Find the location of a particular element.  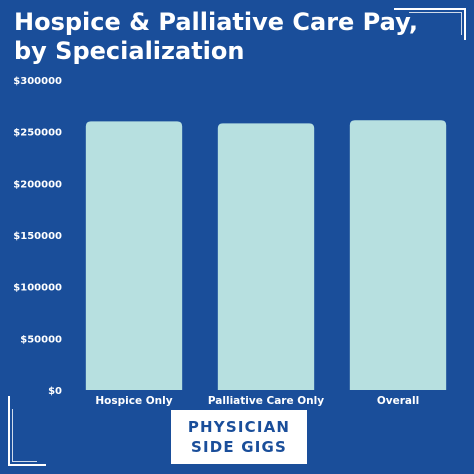

frame-corner-bottom-left is located at coordinates (27, 431).